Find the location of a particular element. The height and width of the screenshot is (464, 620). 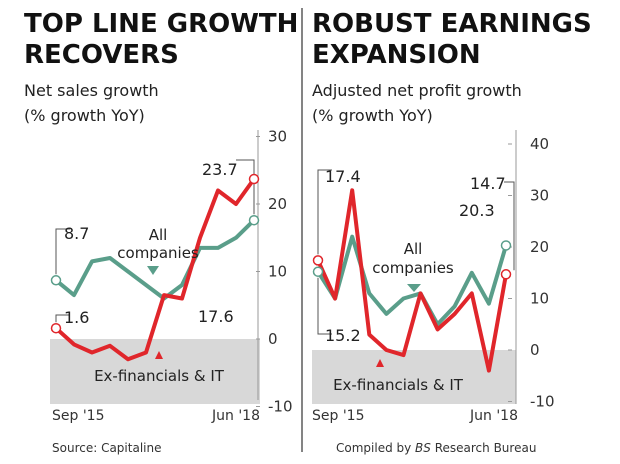

right-tick-label: 20 is located at coordinates (539, 247).